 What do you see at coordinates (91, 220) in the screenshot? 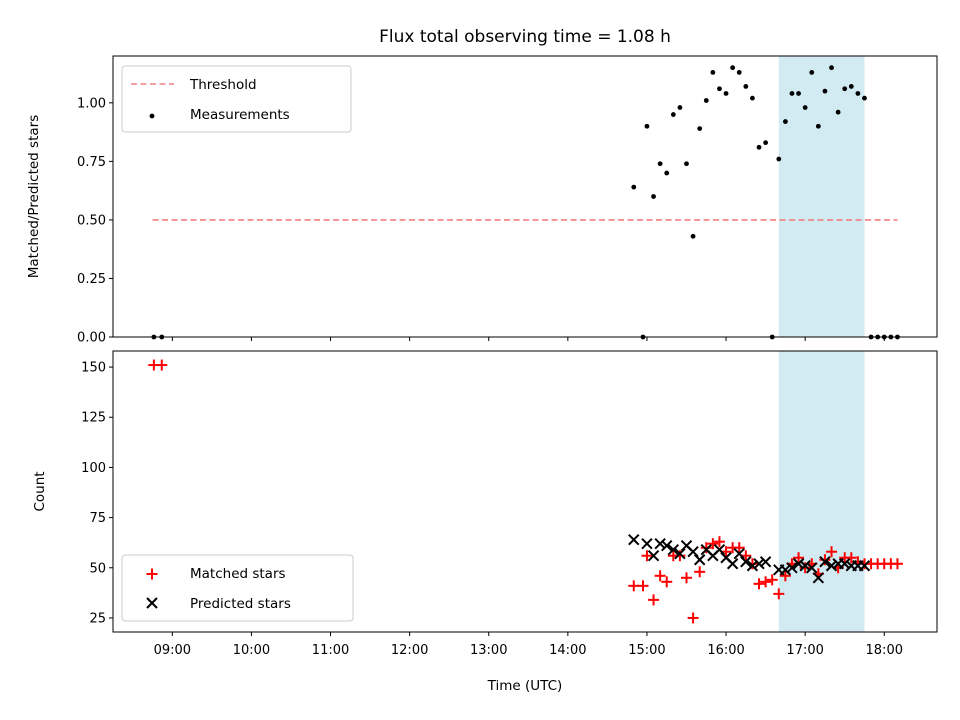
I see `top-y-tick-label: 0.50` at bounding box center [91, 220].